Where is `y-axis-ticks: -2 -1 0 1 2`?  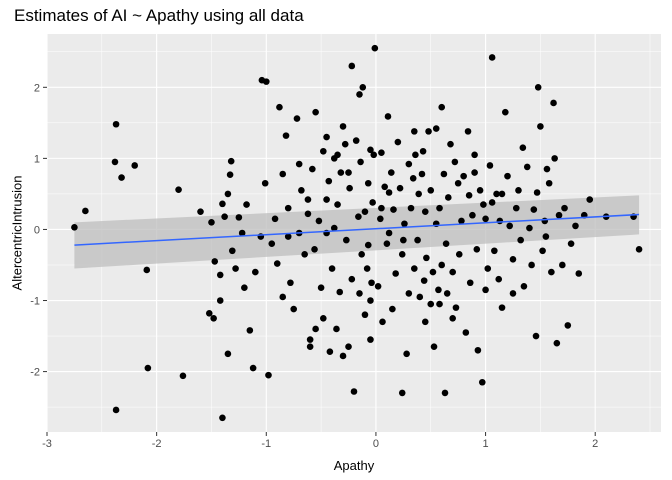 y-axis-ticks: -2 -1 0 1 2 is located at coordinates (38, 230).